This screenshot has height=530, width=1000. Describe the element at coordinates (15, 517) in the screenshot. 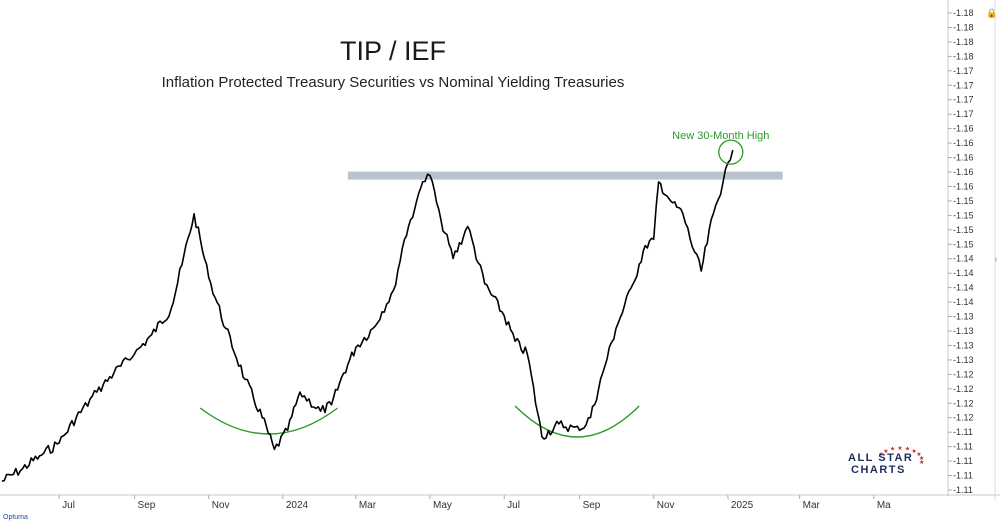

I see `platform-label: Optuma` at that location.